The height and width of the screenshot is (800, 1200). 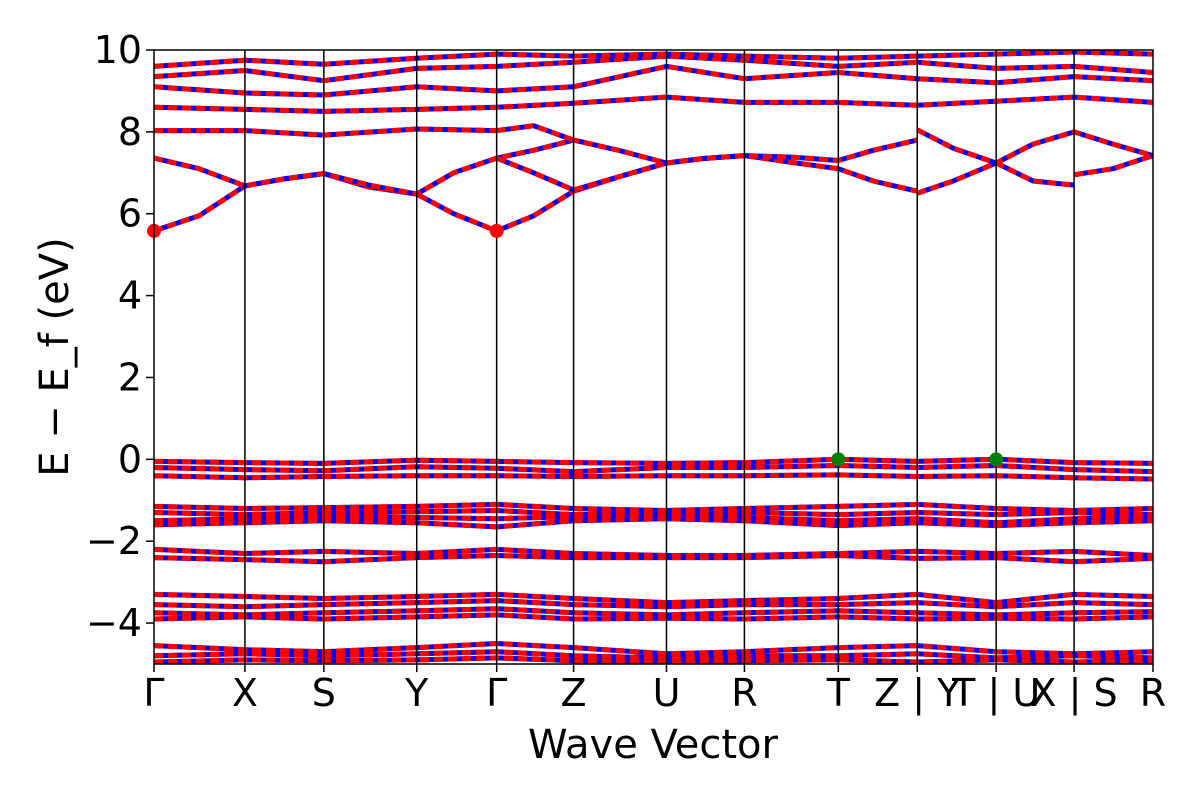 What do you see at coordinates (114, 541) in the screenshot?
I see `y-tick-label-6: −2` at bounding box center [114, 541].